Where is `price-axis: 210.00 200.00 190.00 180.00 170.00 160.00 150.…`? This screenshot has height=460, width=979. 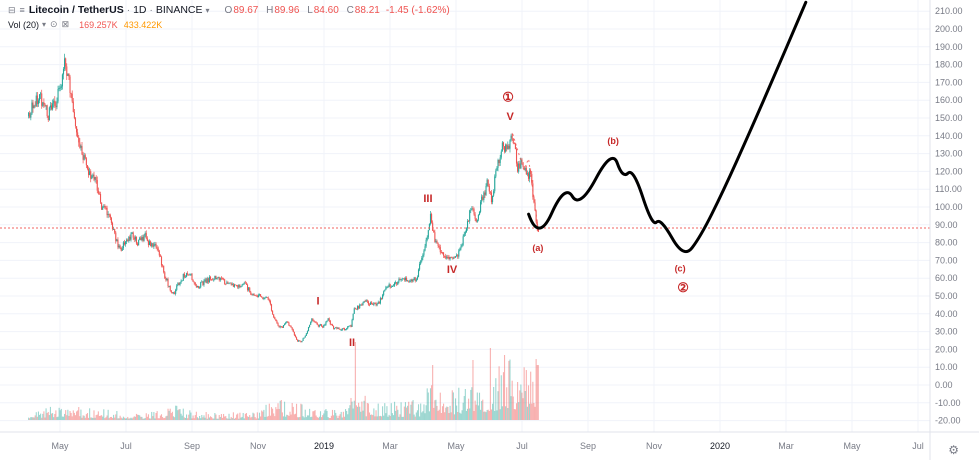
price-axis: 210.00 200.00 190.00 180.00 170.00 160.00 150.… is located at coordinates (954, 230).